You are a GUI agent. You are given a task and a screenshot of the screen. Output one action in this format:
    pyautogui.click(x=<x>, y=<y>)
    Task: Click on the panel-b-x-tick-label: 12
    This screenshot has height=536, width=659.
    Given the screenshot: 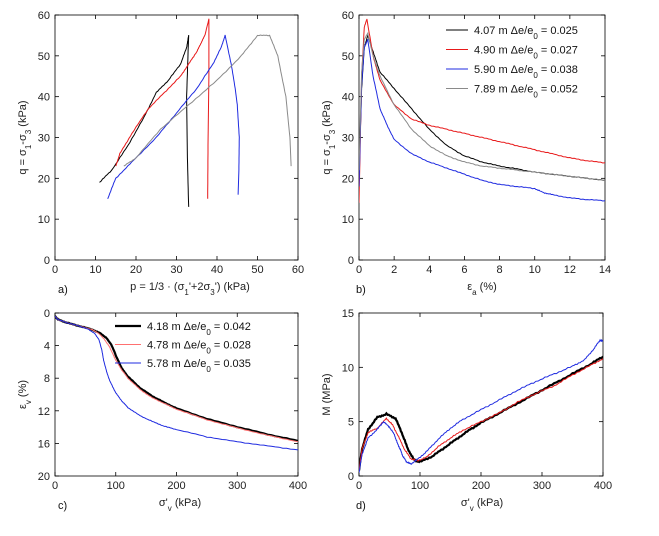 What is the action you would take?
    pyautogui.click(x=570, y=270)
    